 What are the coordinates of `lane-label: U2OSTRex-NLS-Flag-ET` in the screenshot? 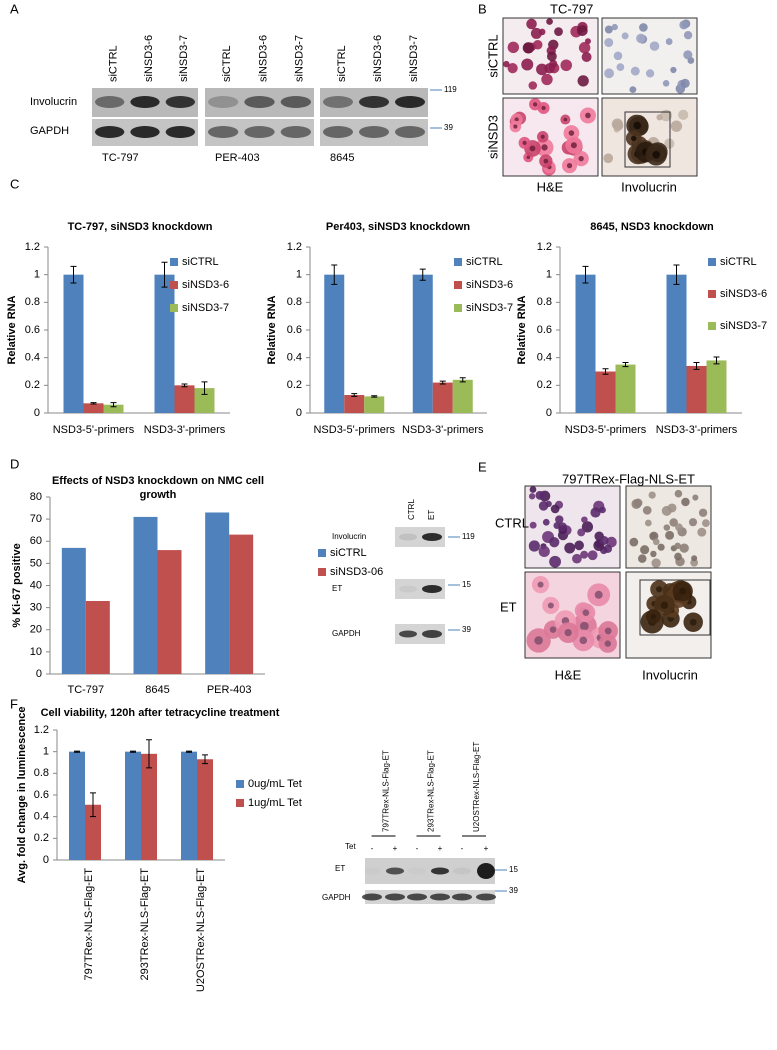 It's located at (476, 787).